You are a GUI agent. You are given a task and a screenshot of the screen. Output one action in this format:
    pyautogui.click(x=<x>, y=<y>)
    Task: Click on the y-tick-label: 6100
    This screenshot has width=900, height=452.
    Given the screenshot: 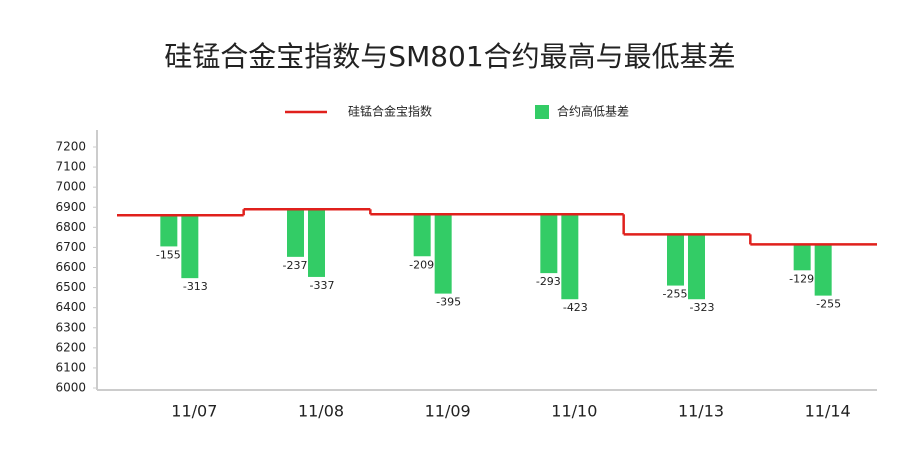 What is the action you would take?
    pyautogui.click(x=70, y=367)
    